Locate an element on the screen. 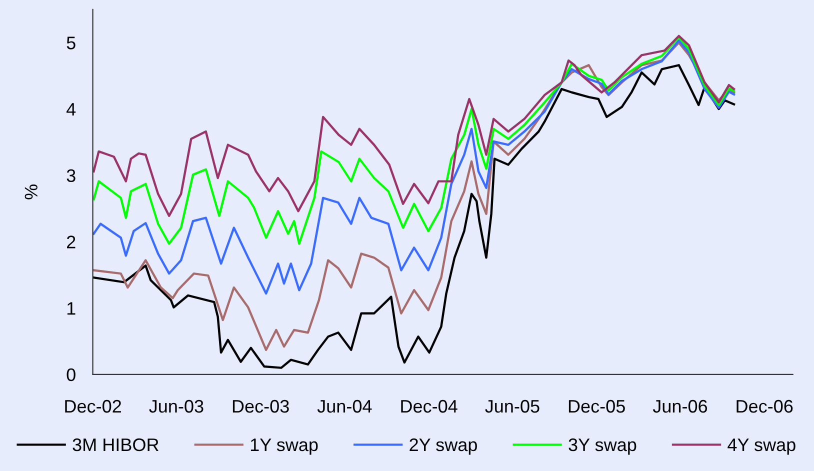 Image resolution: width=814 pixels, height=471 pixels. legend-label: 1Y swap is located at coordinates (284, 446).